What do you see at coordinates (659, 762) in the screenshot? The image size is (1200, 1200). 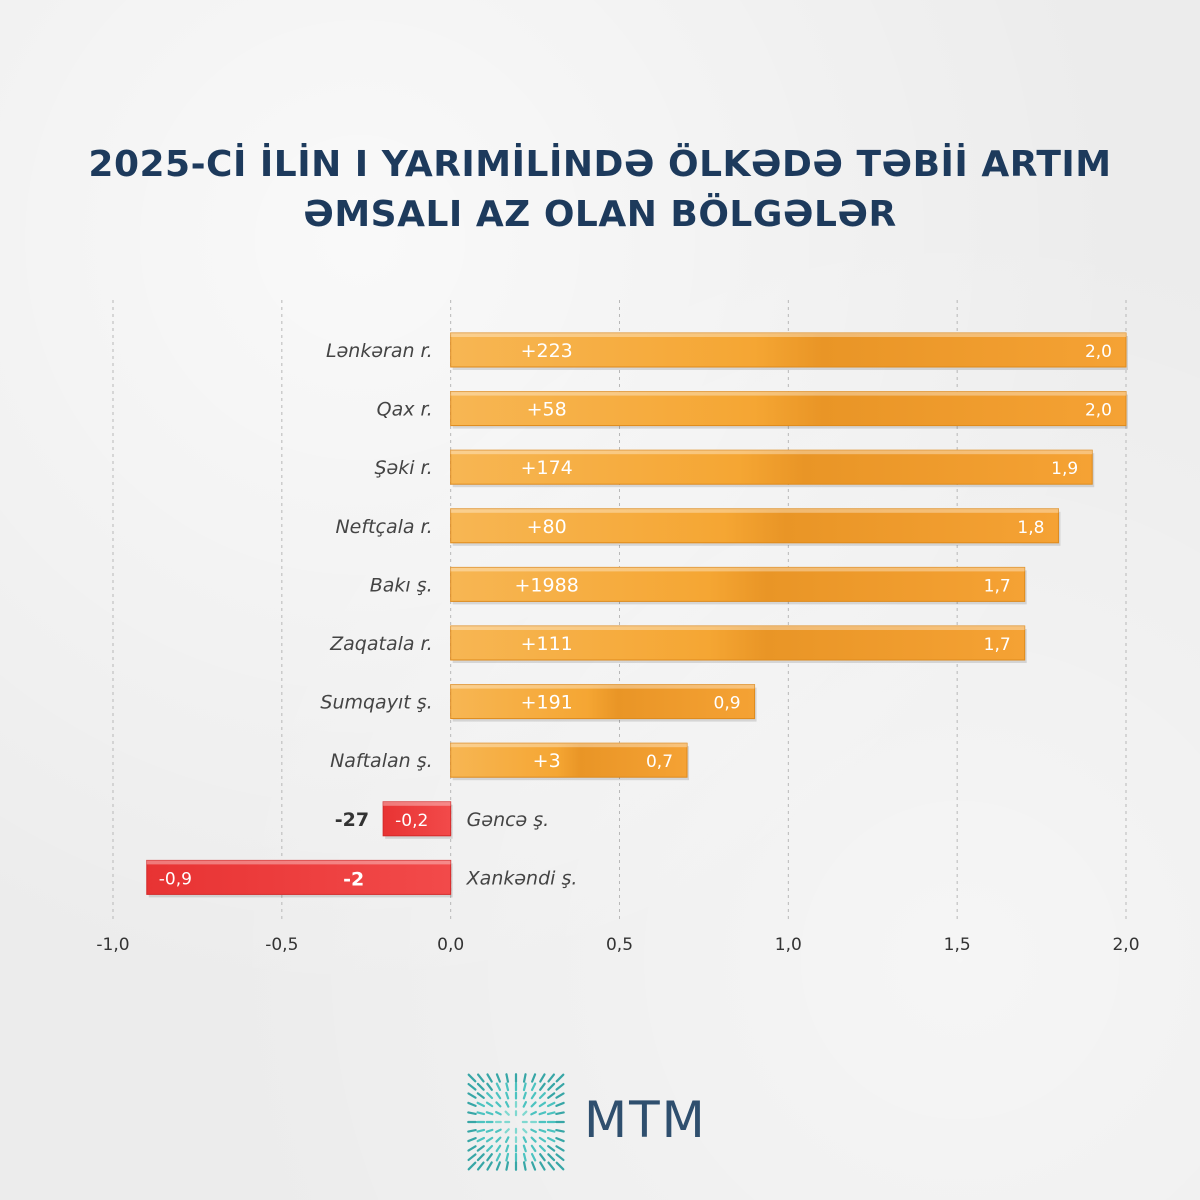 I see `value-label: 0,7` at bounding box center [659, 762].